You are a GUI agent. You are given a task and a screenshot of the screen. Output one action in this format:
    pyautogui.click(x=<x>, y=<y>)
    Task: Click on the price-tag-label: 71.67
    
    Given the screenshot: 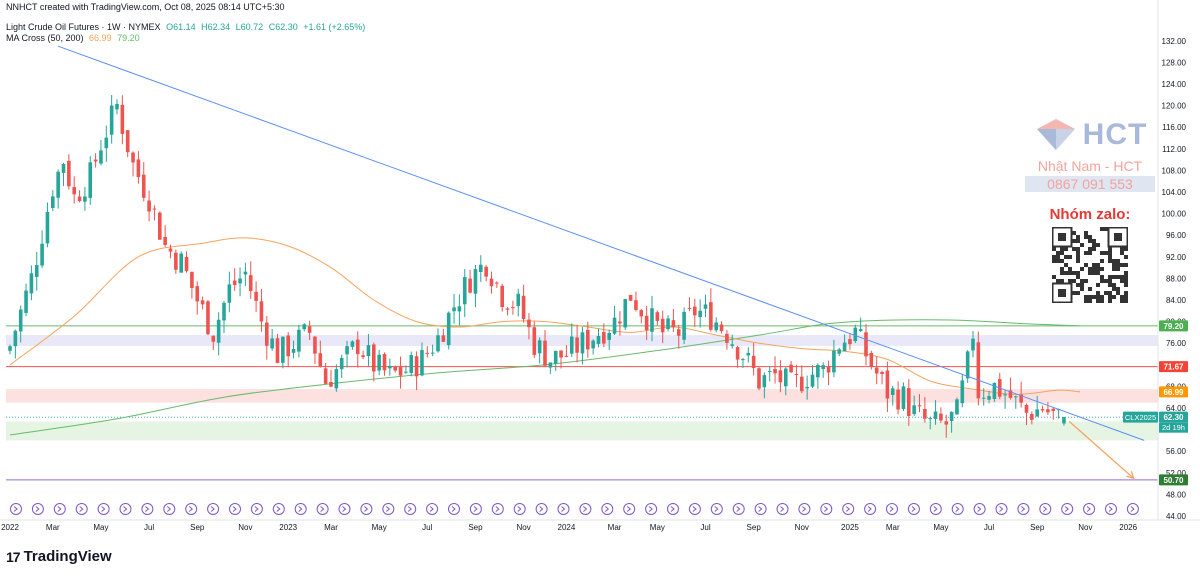 What is the action you would take?
    pyautogui.click(x=1173, y=367)
    